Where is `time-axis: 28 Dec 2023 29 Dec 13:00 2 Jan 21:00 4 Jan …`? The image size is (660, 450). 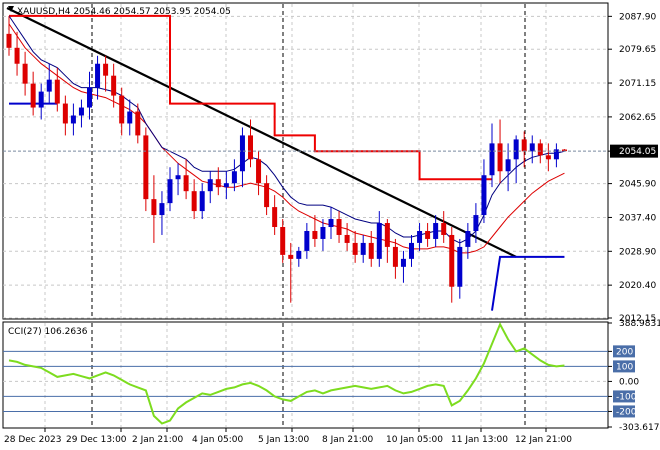
time-axis: 28 Dec 2023 29 Dec 13:00 2 Jan 21:00 4 Jan … is located at coordinates (288, 436).